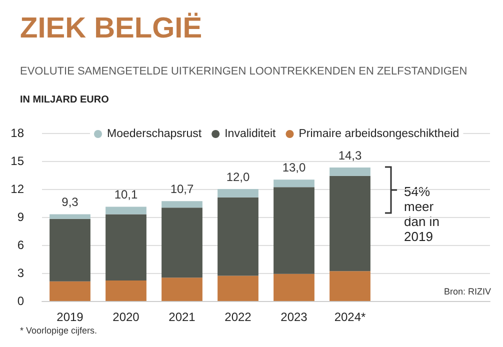  What do you see at coordinates (294, 317) in the screenshot?
I see `x-tick-label: 2023` at bounding box center [294, 317].